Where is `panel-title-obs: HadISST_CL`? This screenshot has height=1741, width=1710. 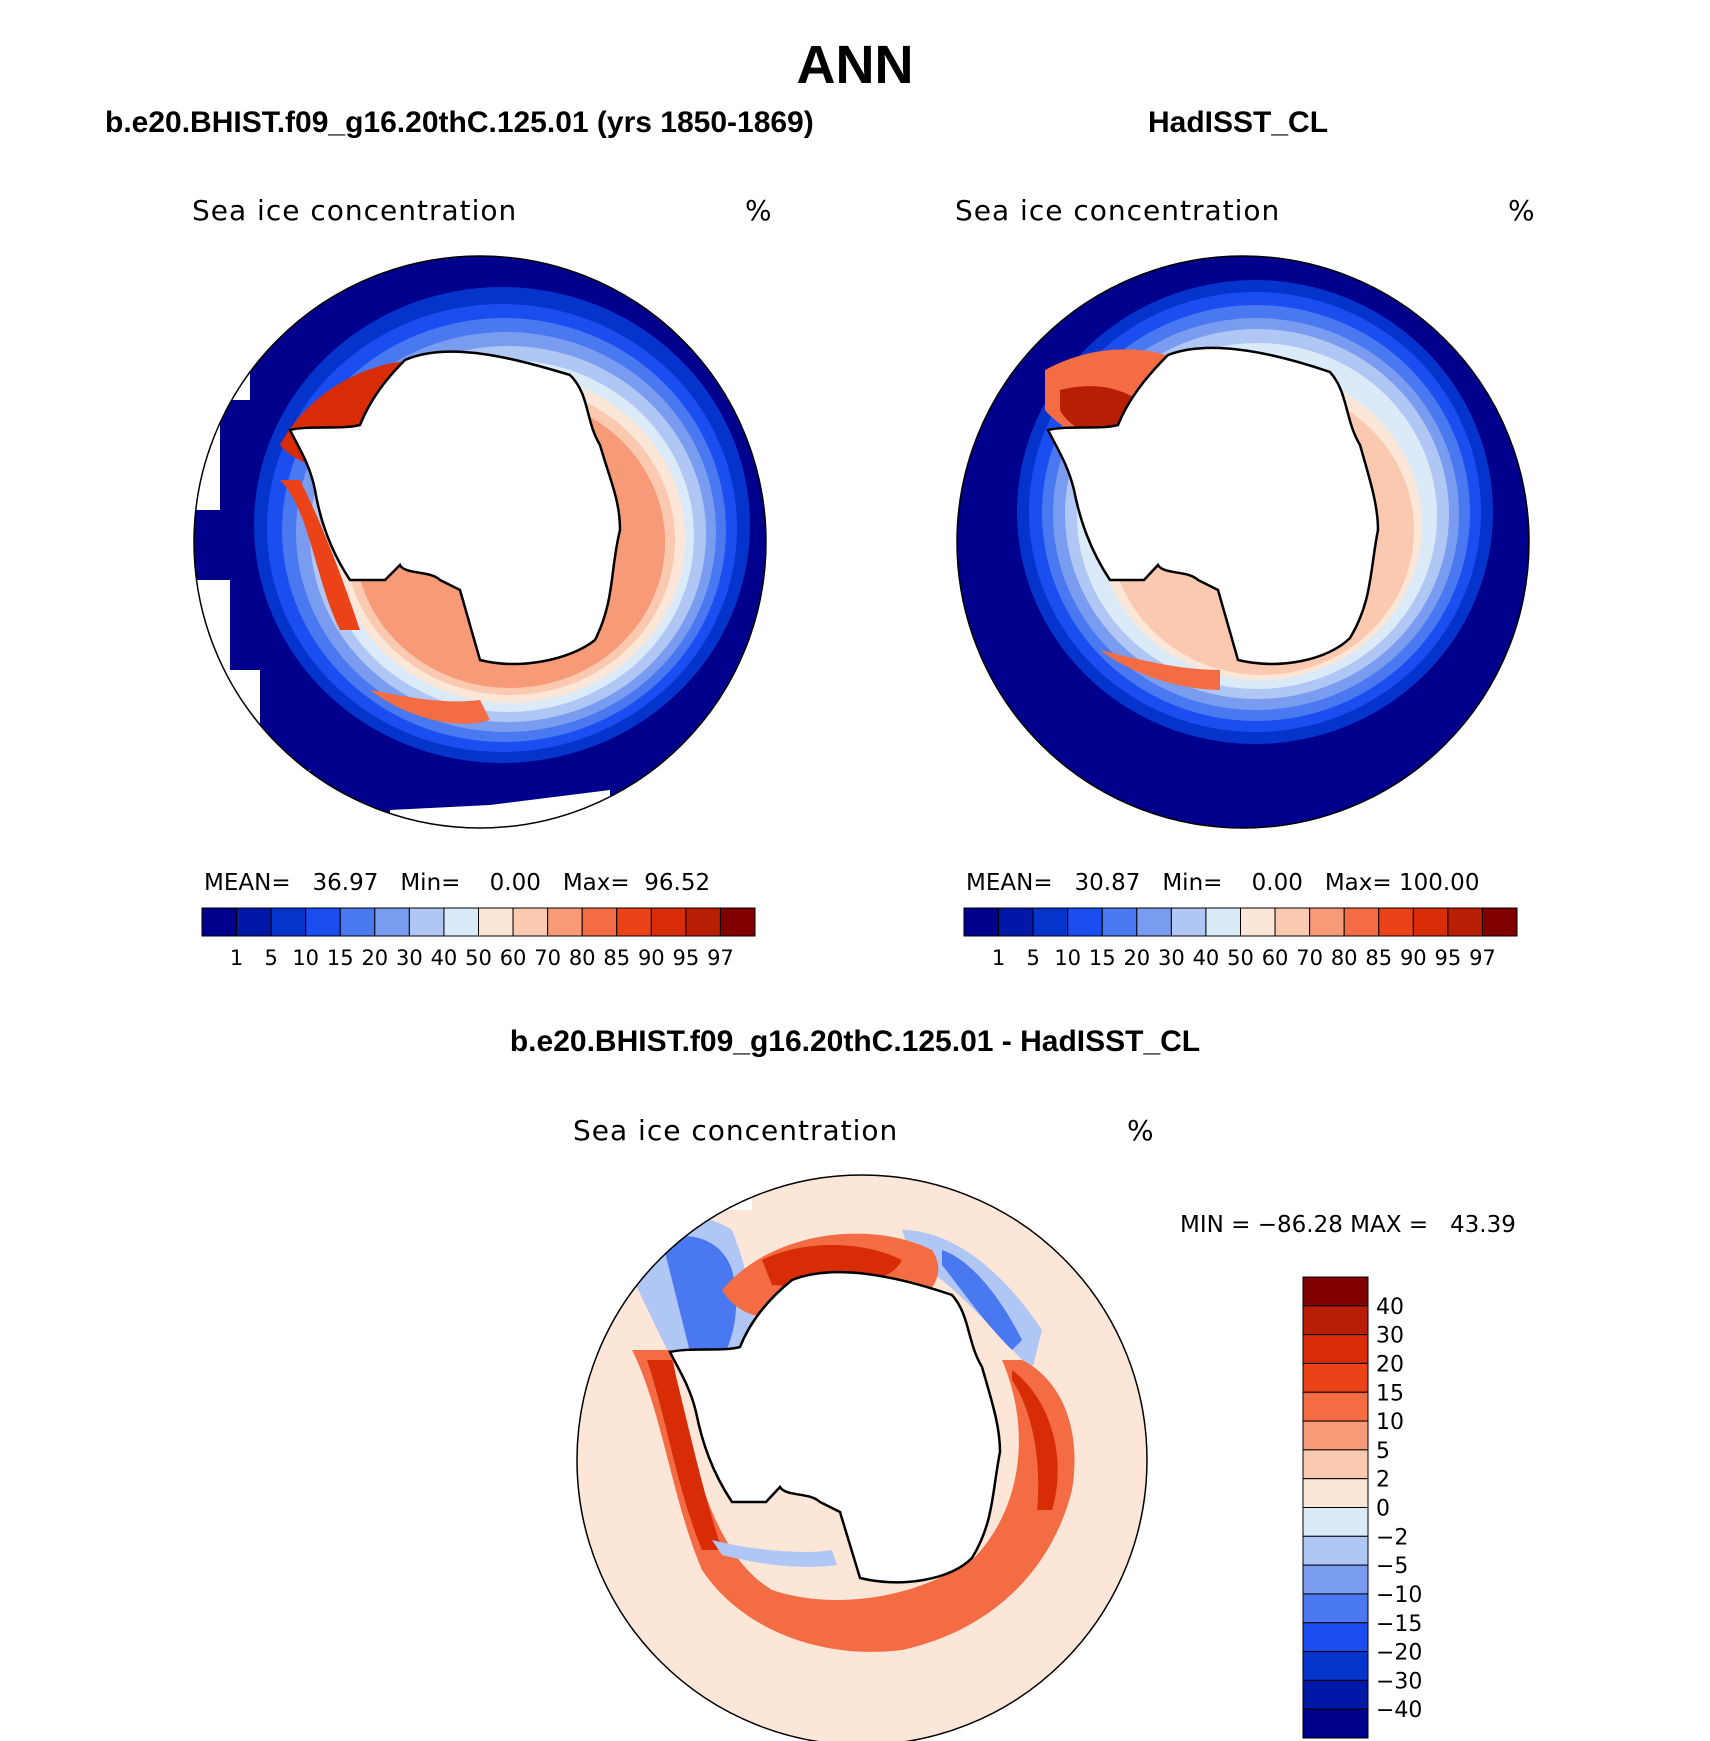
panel-title-obs: HadISST_CL is located at coordinates (1238, 122).